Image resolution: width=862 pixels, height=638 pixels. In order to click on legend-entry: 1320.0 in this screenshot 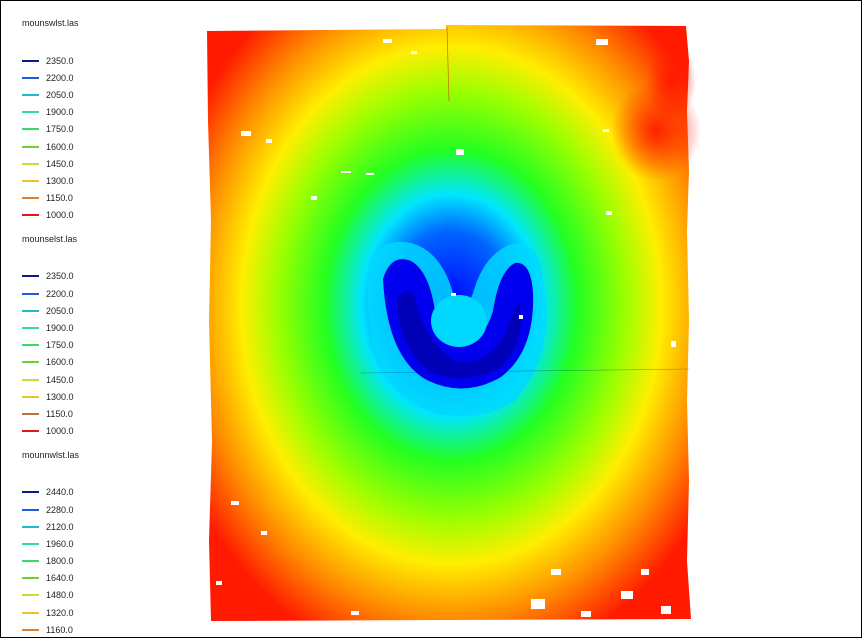, I will do `click(107, 612)`.